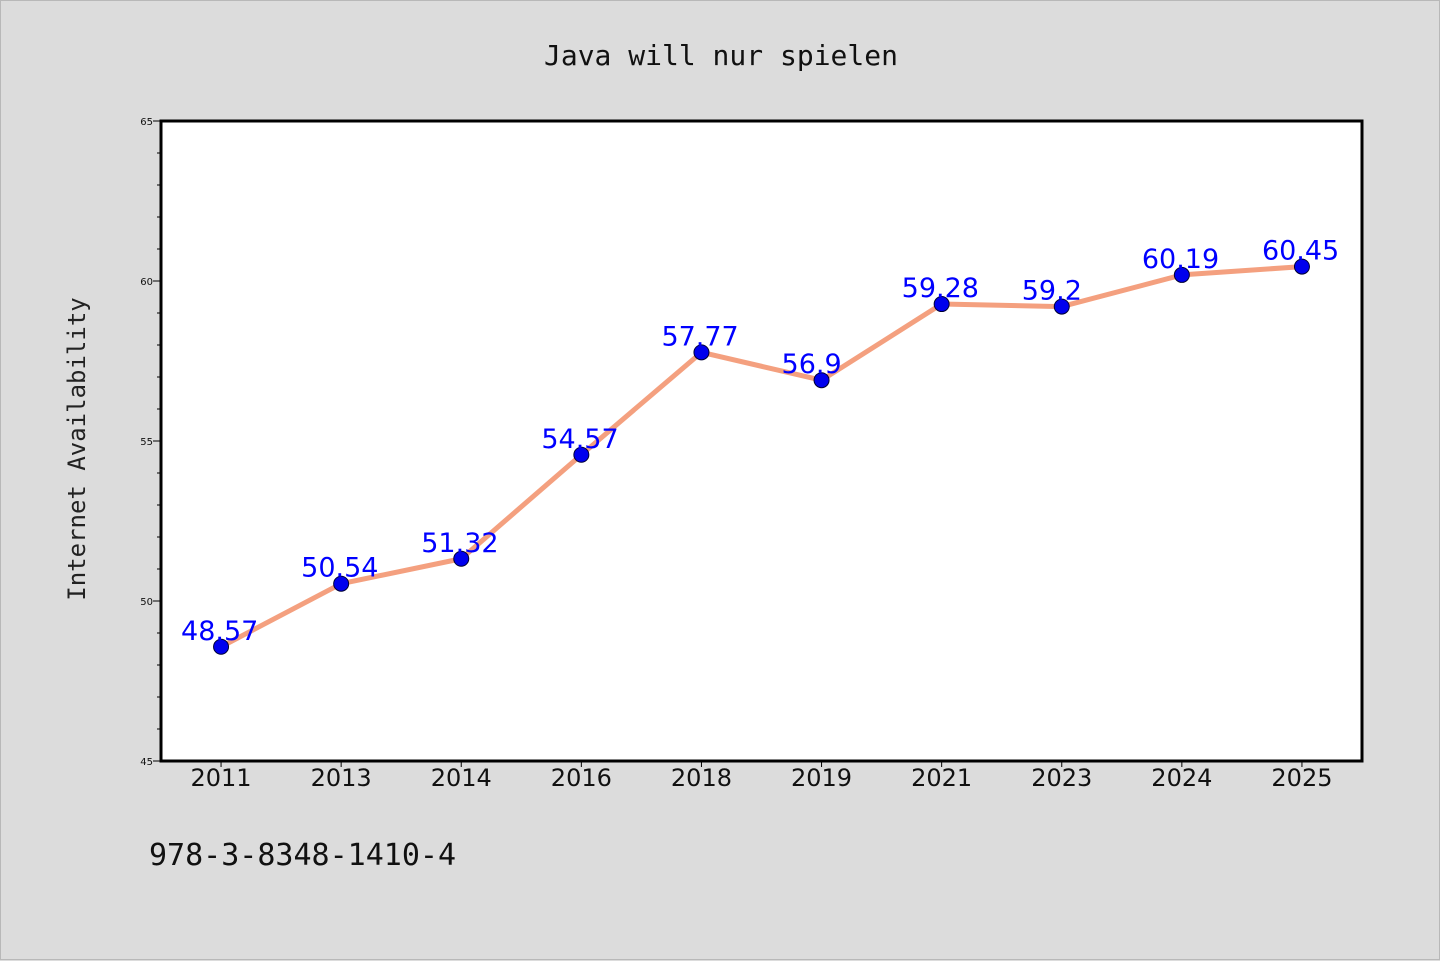  What do you see at coordinates (146, 762) in the screenshot?
I see `y-tick-label-0: 45` at bounding box center [146, 762].